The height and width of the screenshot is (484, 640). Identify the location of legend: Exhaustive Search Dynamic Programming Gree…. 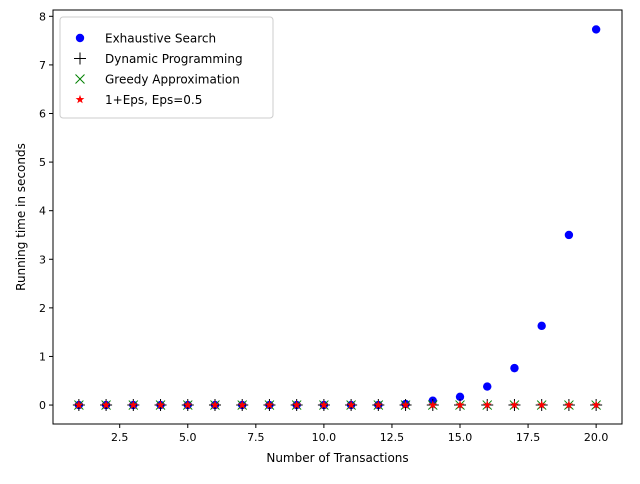
(166, 67).